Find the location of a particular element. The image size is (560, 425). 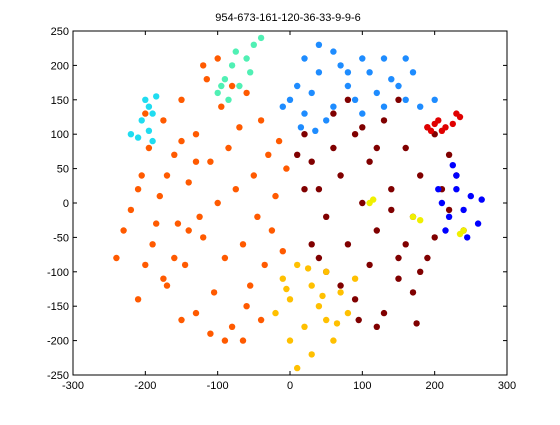

x-tick-label: -200 is located at coordinates (145, 386).